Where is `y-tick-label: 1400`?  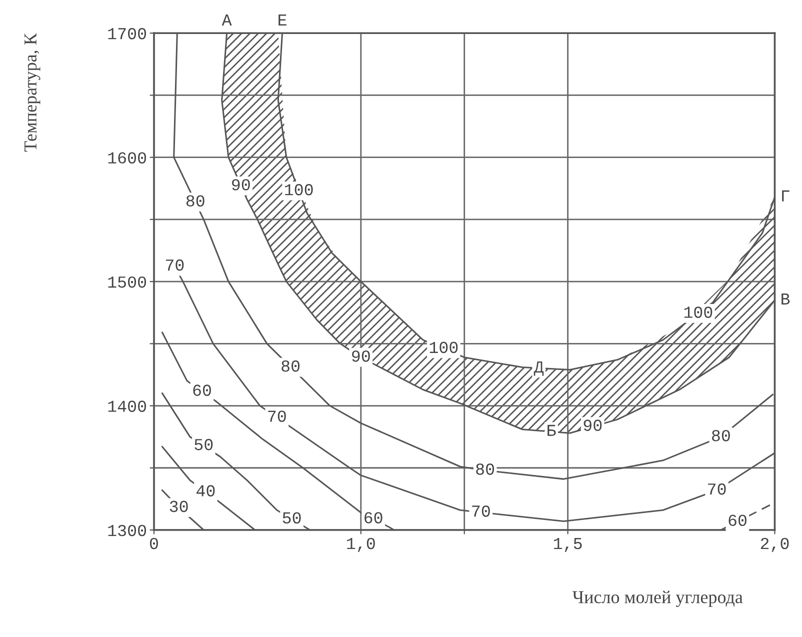
y-tick-label: 1400 is located at coordinates (127, 406).